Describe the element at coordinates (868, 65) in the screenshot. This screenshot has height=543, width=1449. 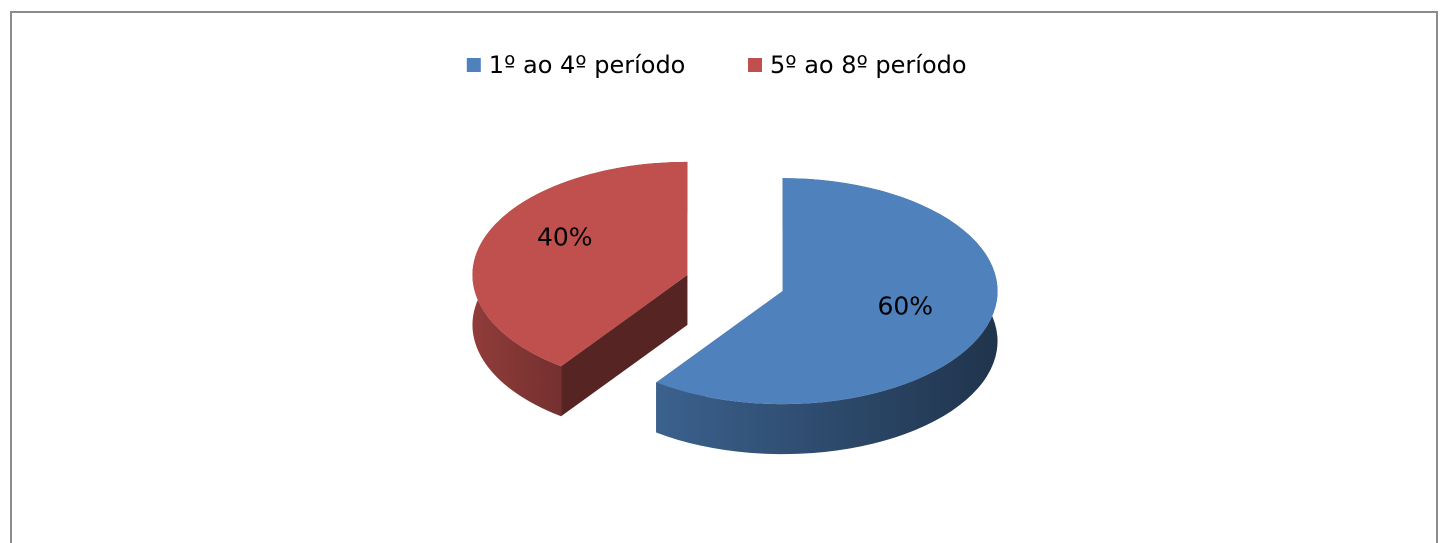
I see `legend-label: 5º ao 8º período` at that location.